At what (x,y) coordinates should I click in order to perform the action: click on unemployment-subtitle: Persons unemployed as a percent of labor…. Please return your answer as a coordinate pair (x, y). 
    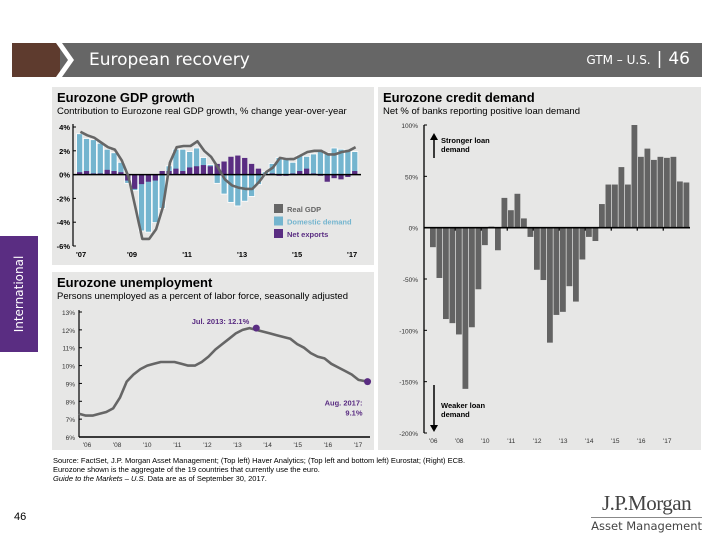
    Looking at the image, I should click on (202, 296).